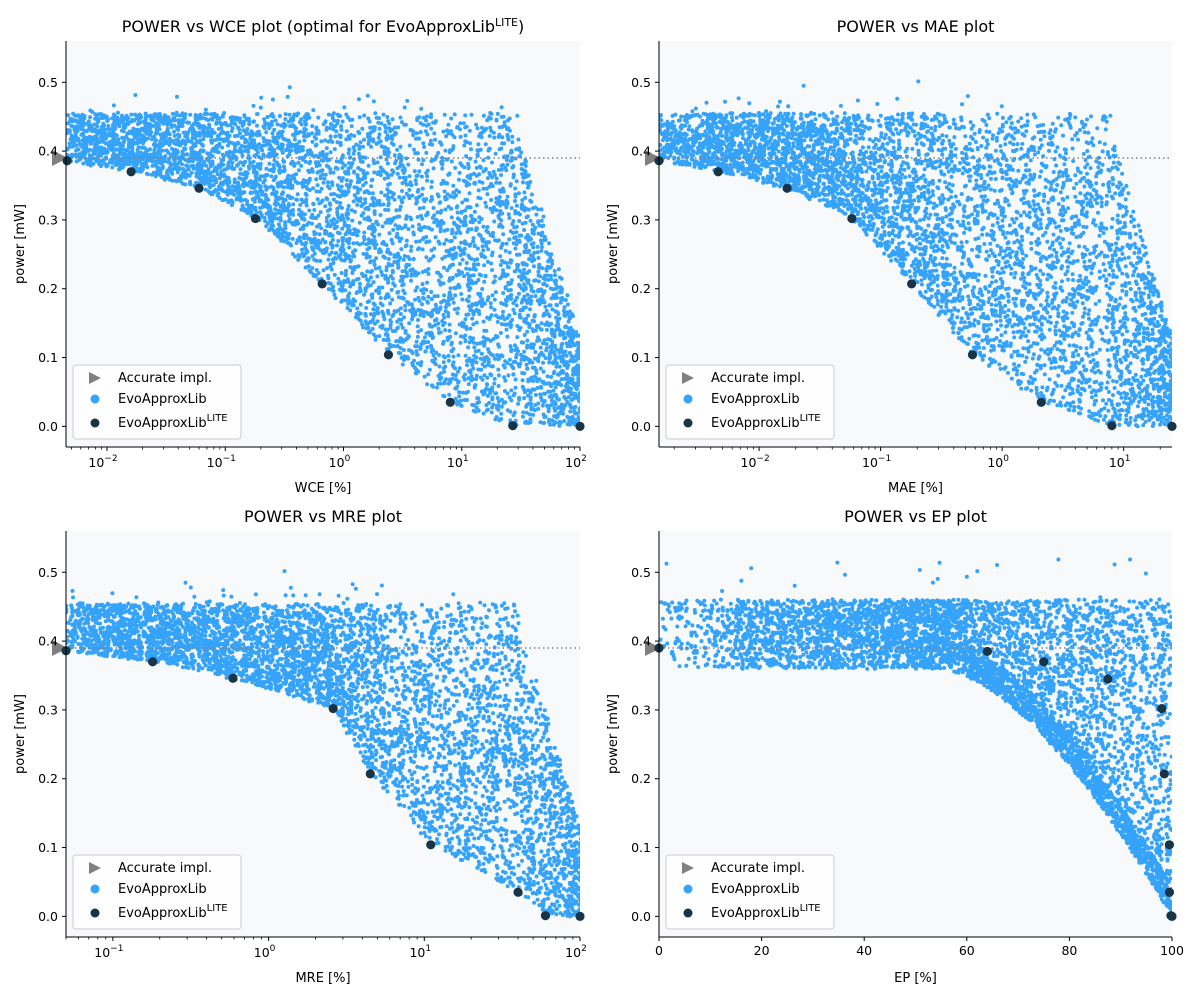  What do you see at coordinates (762, 950) in the screenshot?
I see `x-tick-label: 20` at bounding box center [762, 950].